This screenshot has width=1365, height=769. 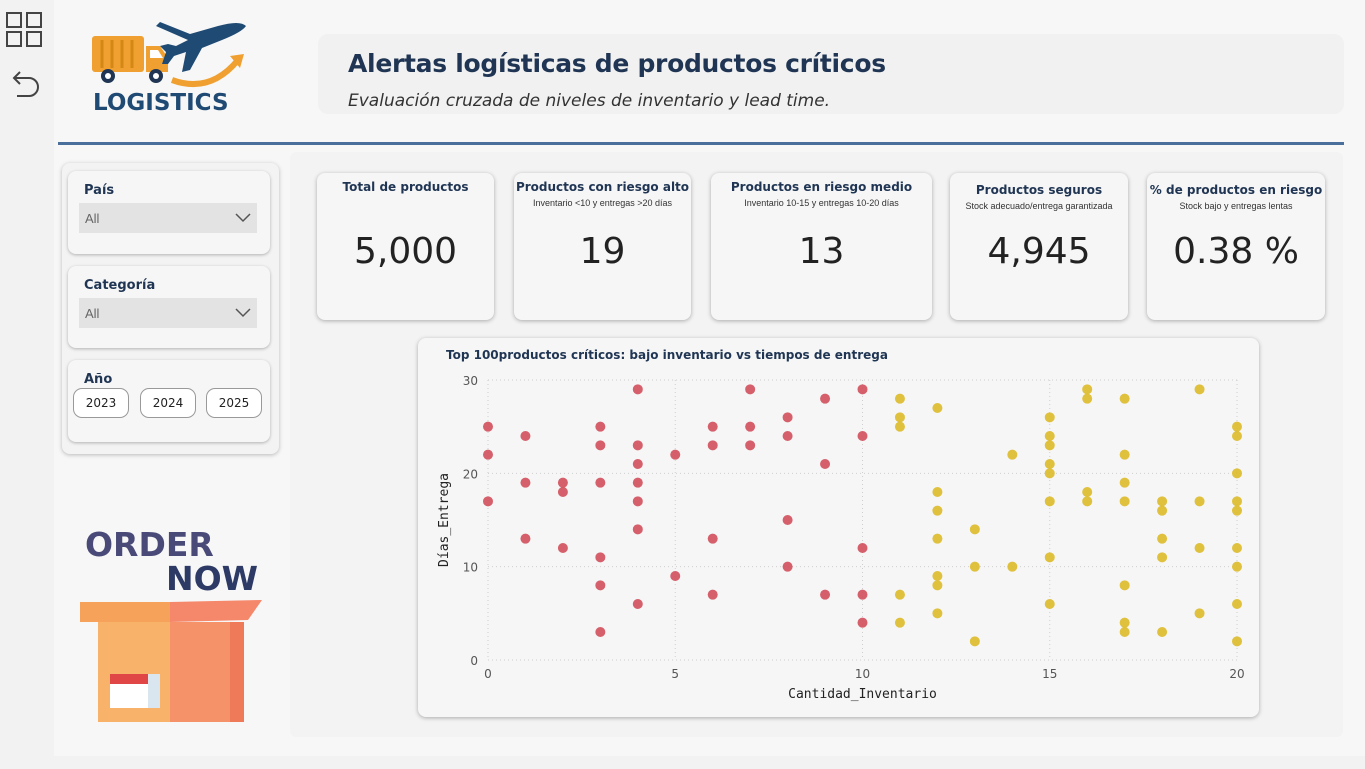 What do you see at coordinates (701, 143) in the screenshot?
I see `header-divider` at bounding box center [701, 143].